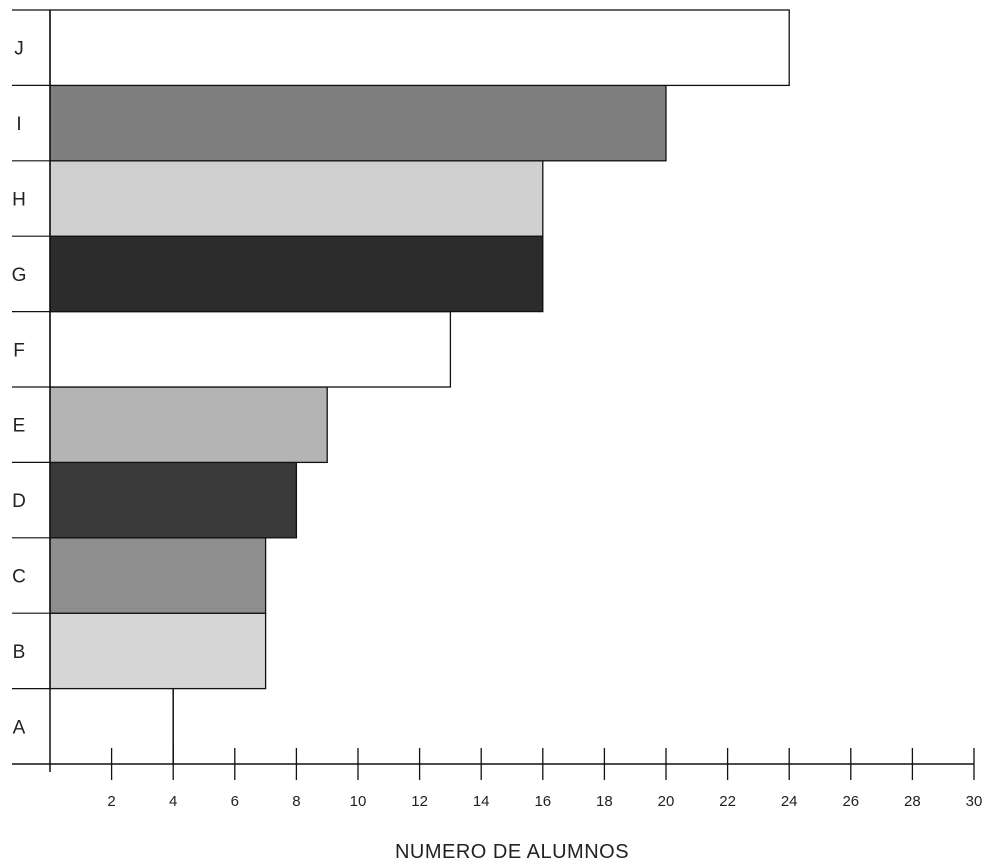 This screenshot has width=994, height=863. What do you see at coordinates (19, 49) in the screenshot?
I see `category-label-J: J` at bounding box center [19, 49].